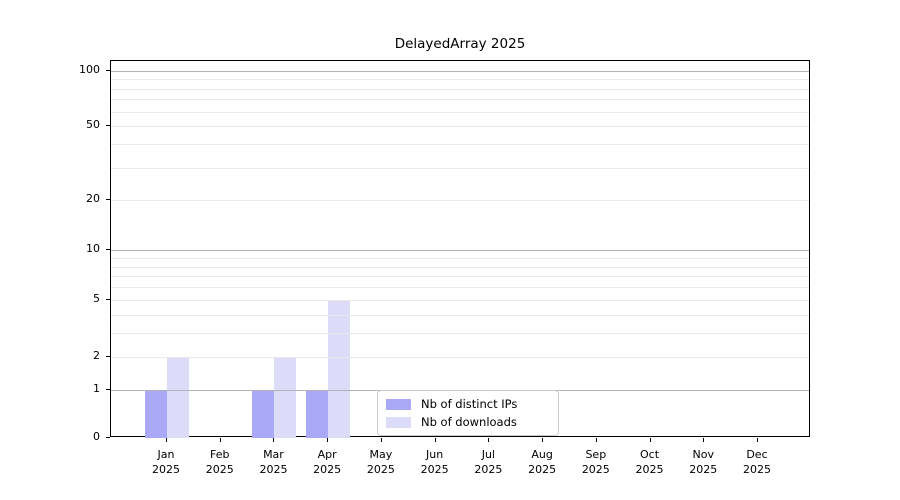 Image resolution: width=900 pixels, height=500 pixels. I want to click on x-tick-label-apr: Apr 2025, so click(327, 462).